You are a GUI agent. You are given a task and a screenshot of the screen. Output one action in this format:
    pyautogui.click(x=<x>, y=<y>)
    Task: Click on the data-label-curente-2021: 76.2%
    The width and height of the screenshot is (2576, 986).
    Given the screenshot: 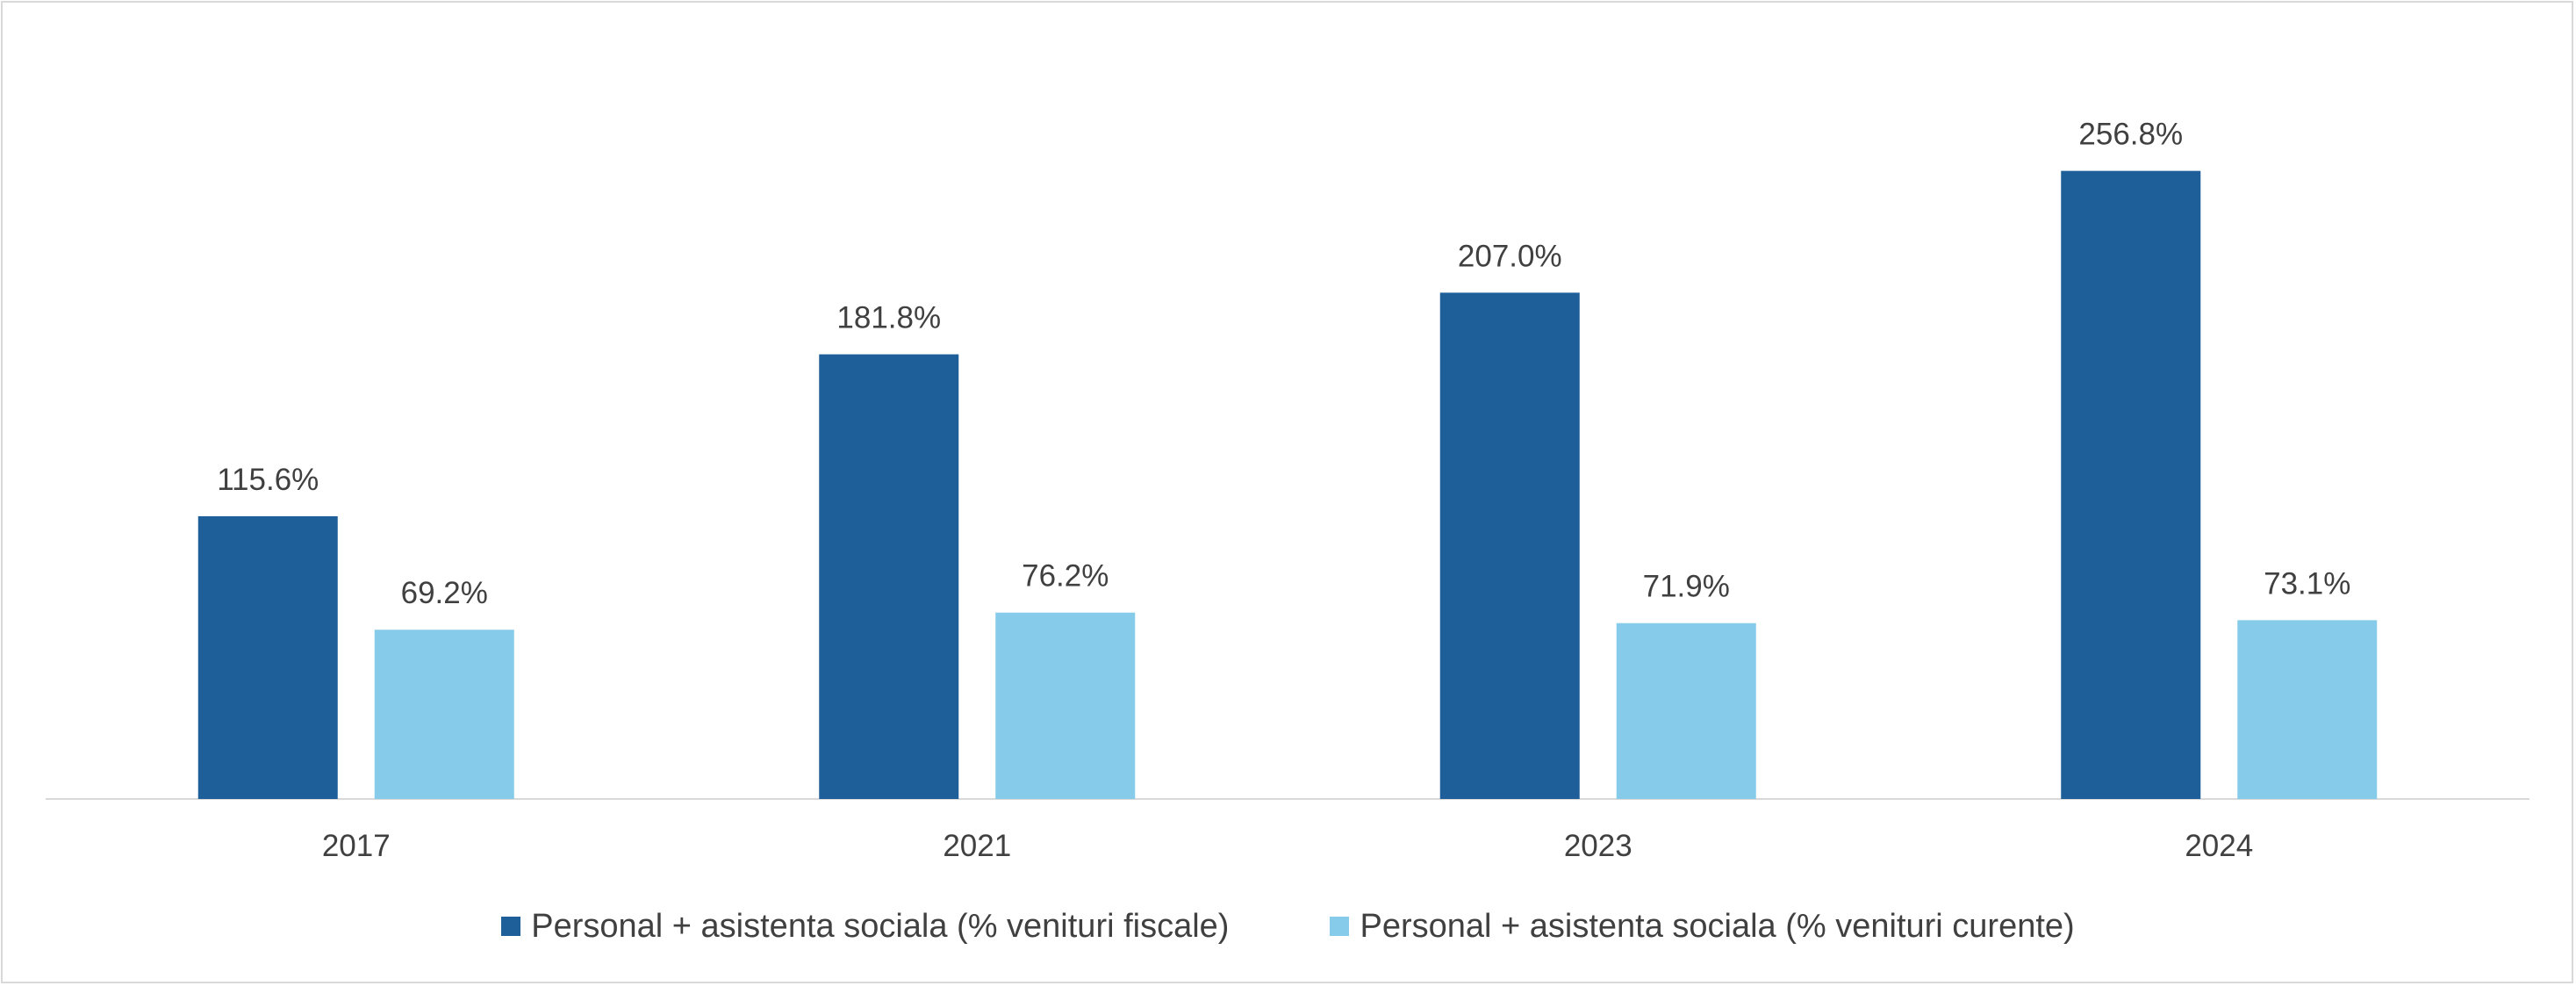 What is the action you would take?
    pyautogui.click(x=1065, y=576)
    